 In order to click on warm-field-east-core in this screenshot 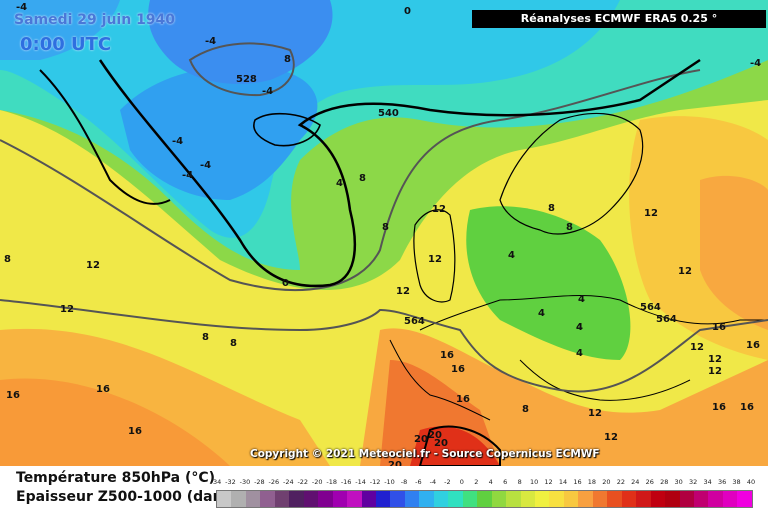, I will do `click(734, 252)`.